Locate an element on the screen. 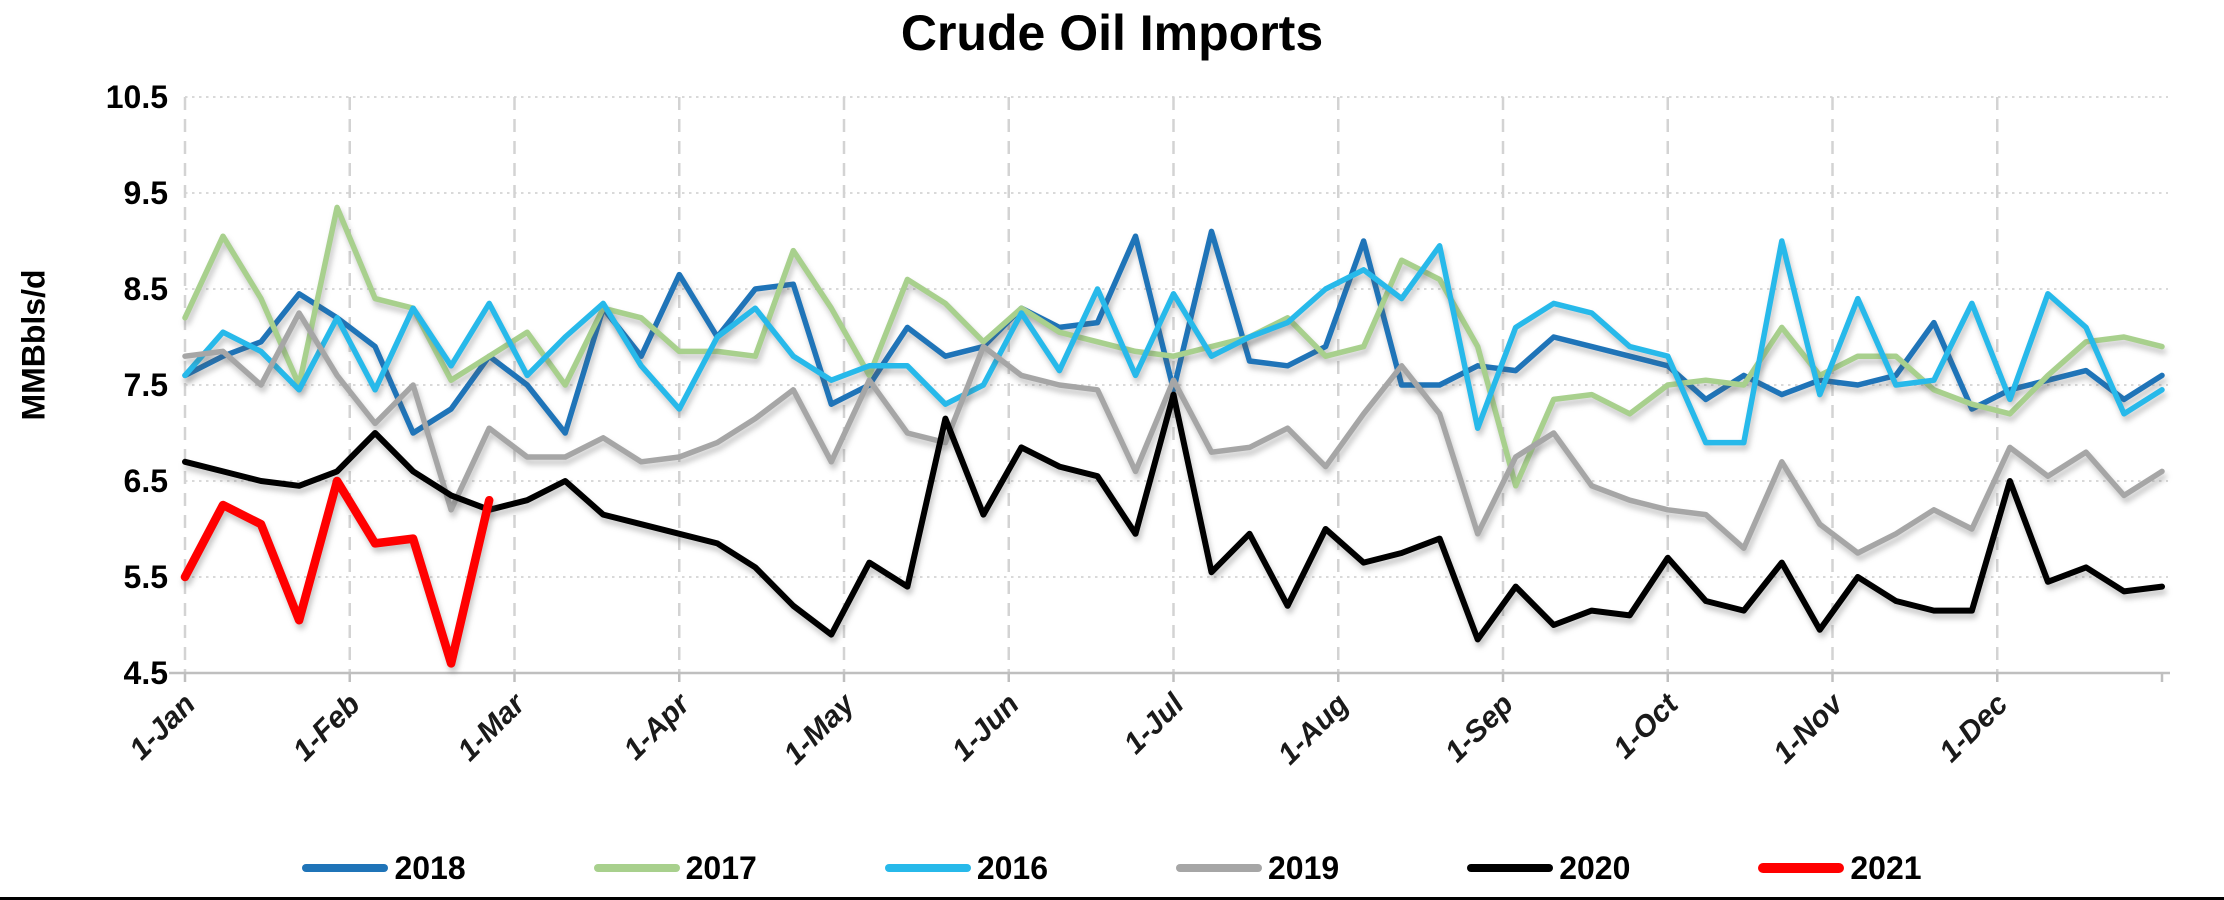 The image size is (2224, 900). x-tick-label: 1-Nov is located at coordinates (1809, 728).